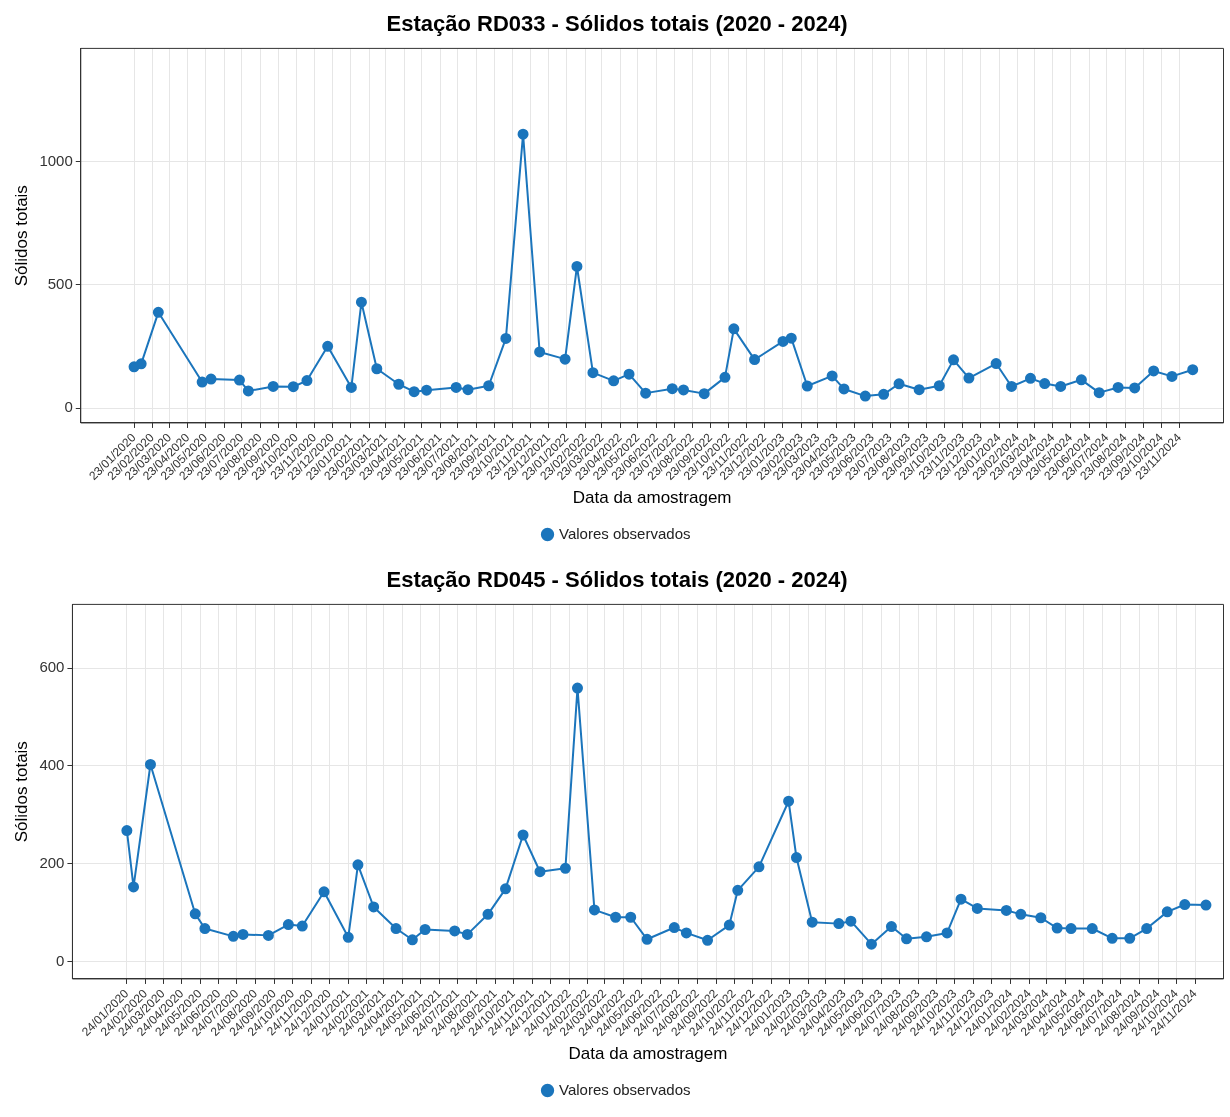 Image resolution: width=1230 pixels, height=1117 pixels. I want to click on y-tick-label: 1000, so click(56, 160).